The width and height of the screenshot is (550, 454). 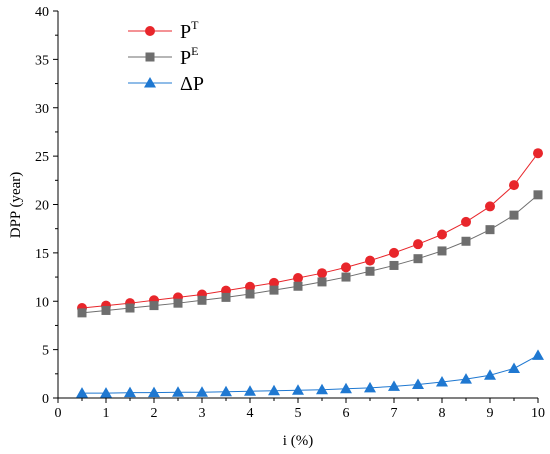 What do you see at coordinates (42, 109) in the screenshot?
I see `y-tick-label: 30` at bounding box center [42, 109].